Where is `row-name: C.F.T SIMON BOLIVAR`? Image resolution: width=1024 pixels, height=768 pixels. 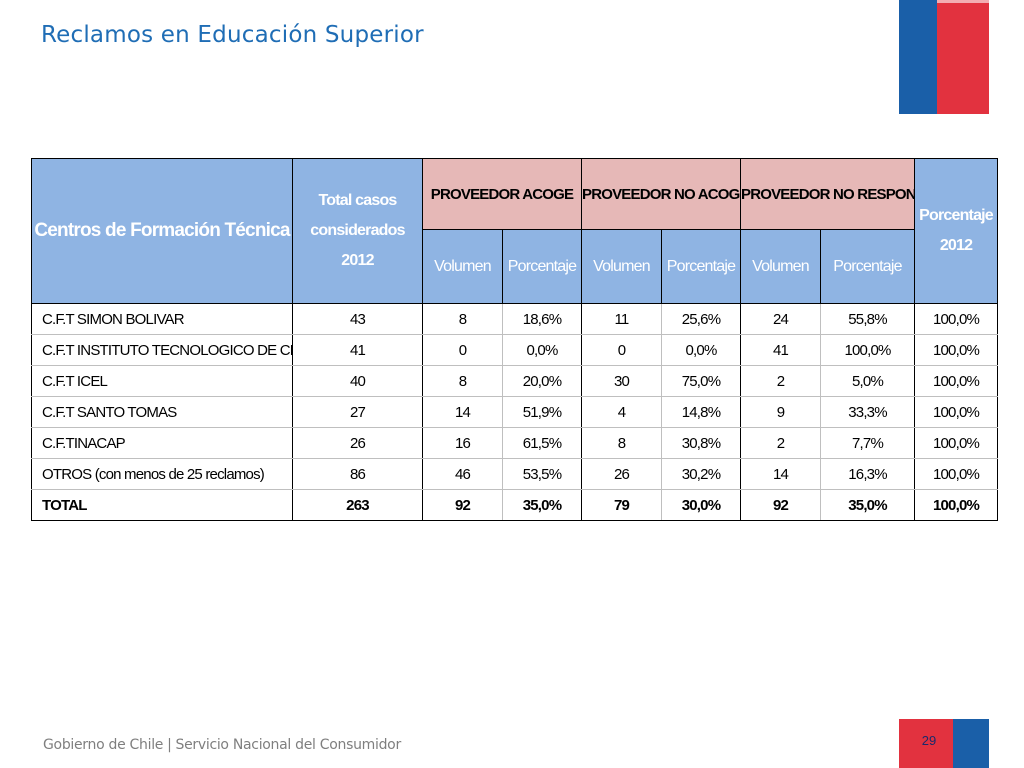 row-name: C.F.T SIMON BOLIVAR is located at coordinates (162, 319).